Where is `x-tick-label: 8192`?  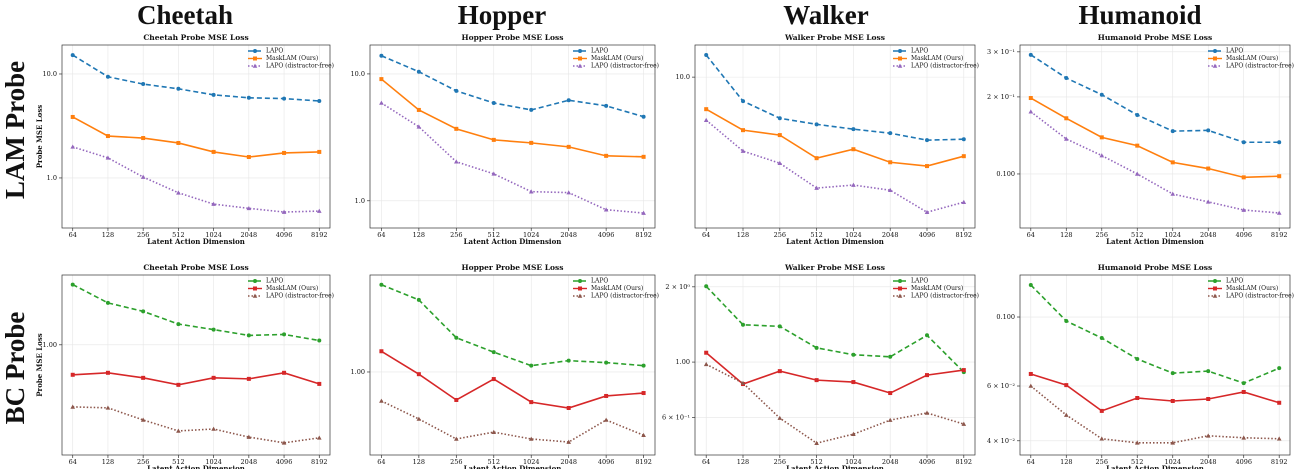 x-tick-label: 8192 is located at coordinates (964, 462).